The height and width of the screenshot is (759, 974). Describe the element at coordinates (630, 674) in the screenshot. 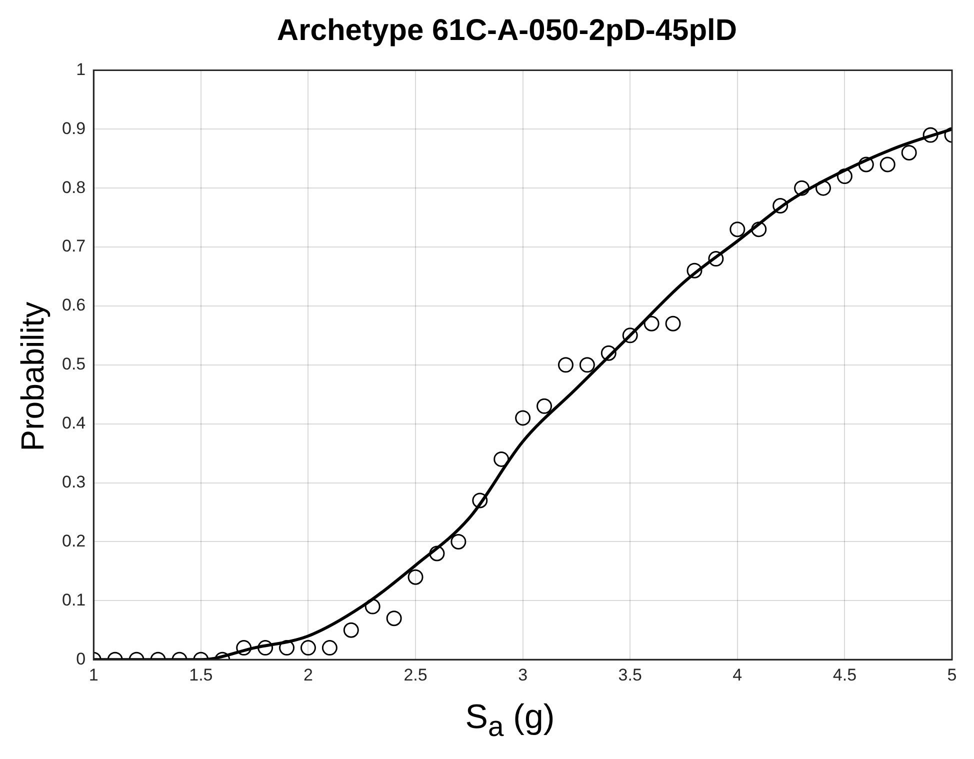

I see `x-tick-label: 3.5` at that location.